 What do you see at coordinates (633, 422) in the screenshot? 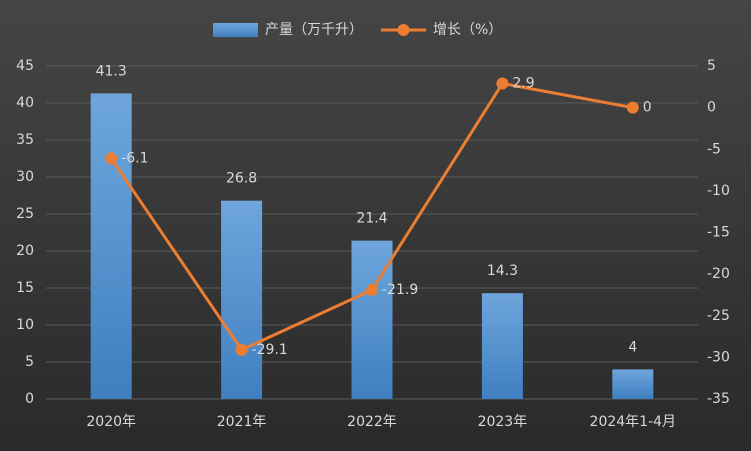
I see `x-tick-label: 2024年1-4月` at bounding box center [633, 422].